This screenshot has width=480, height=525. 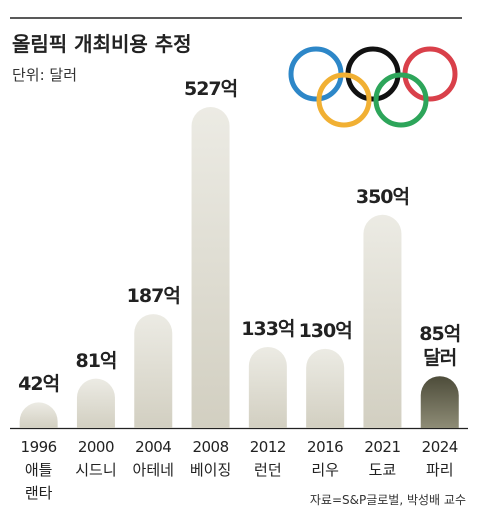 I want to click on olympic-rings, so click(x=373, y=87).